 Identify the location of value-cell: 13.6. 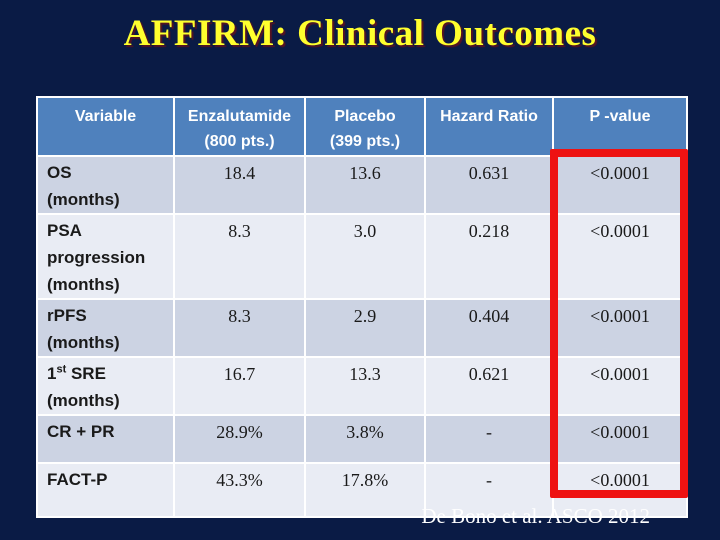
(365, 185).